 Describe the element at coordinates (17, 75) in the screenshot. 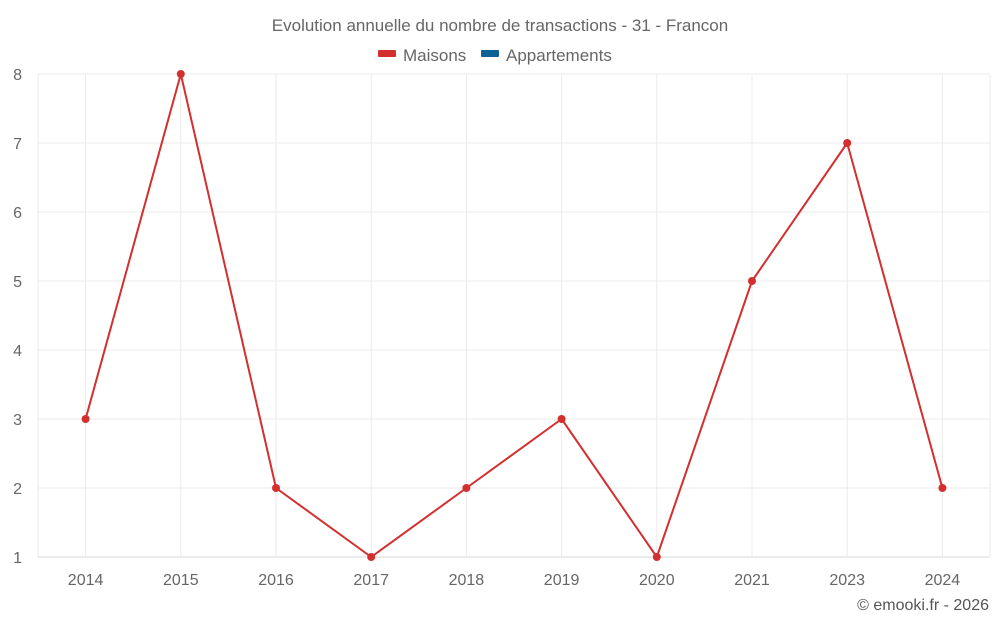

I see `y-tick-label: 8` at that location.